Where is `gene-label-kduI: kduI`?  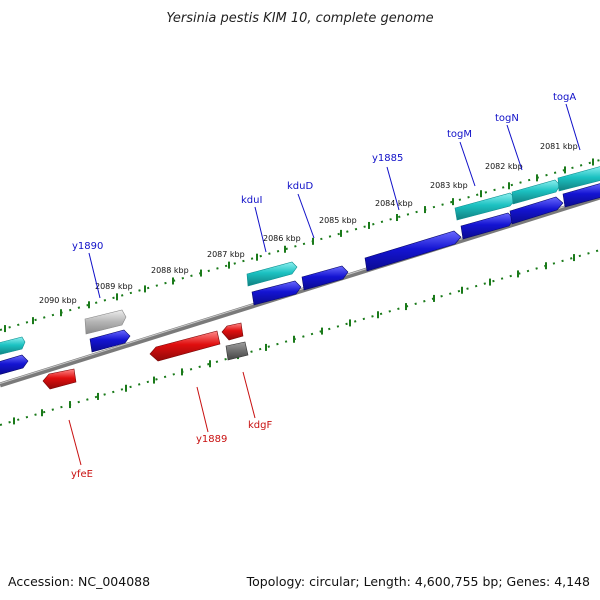
gene-label-kduI: kduI is located at coordinates (251, 200).